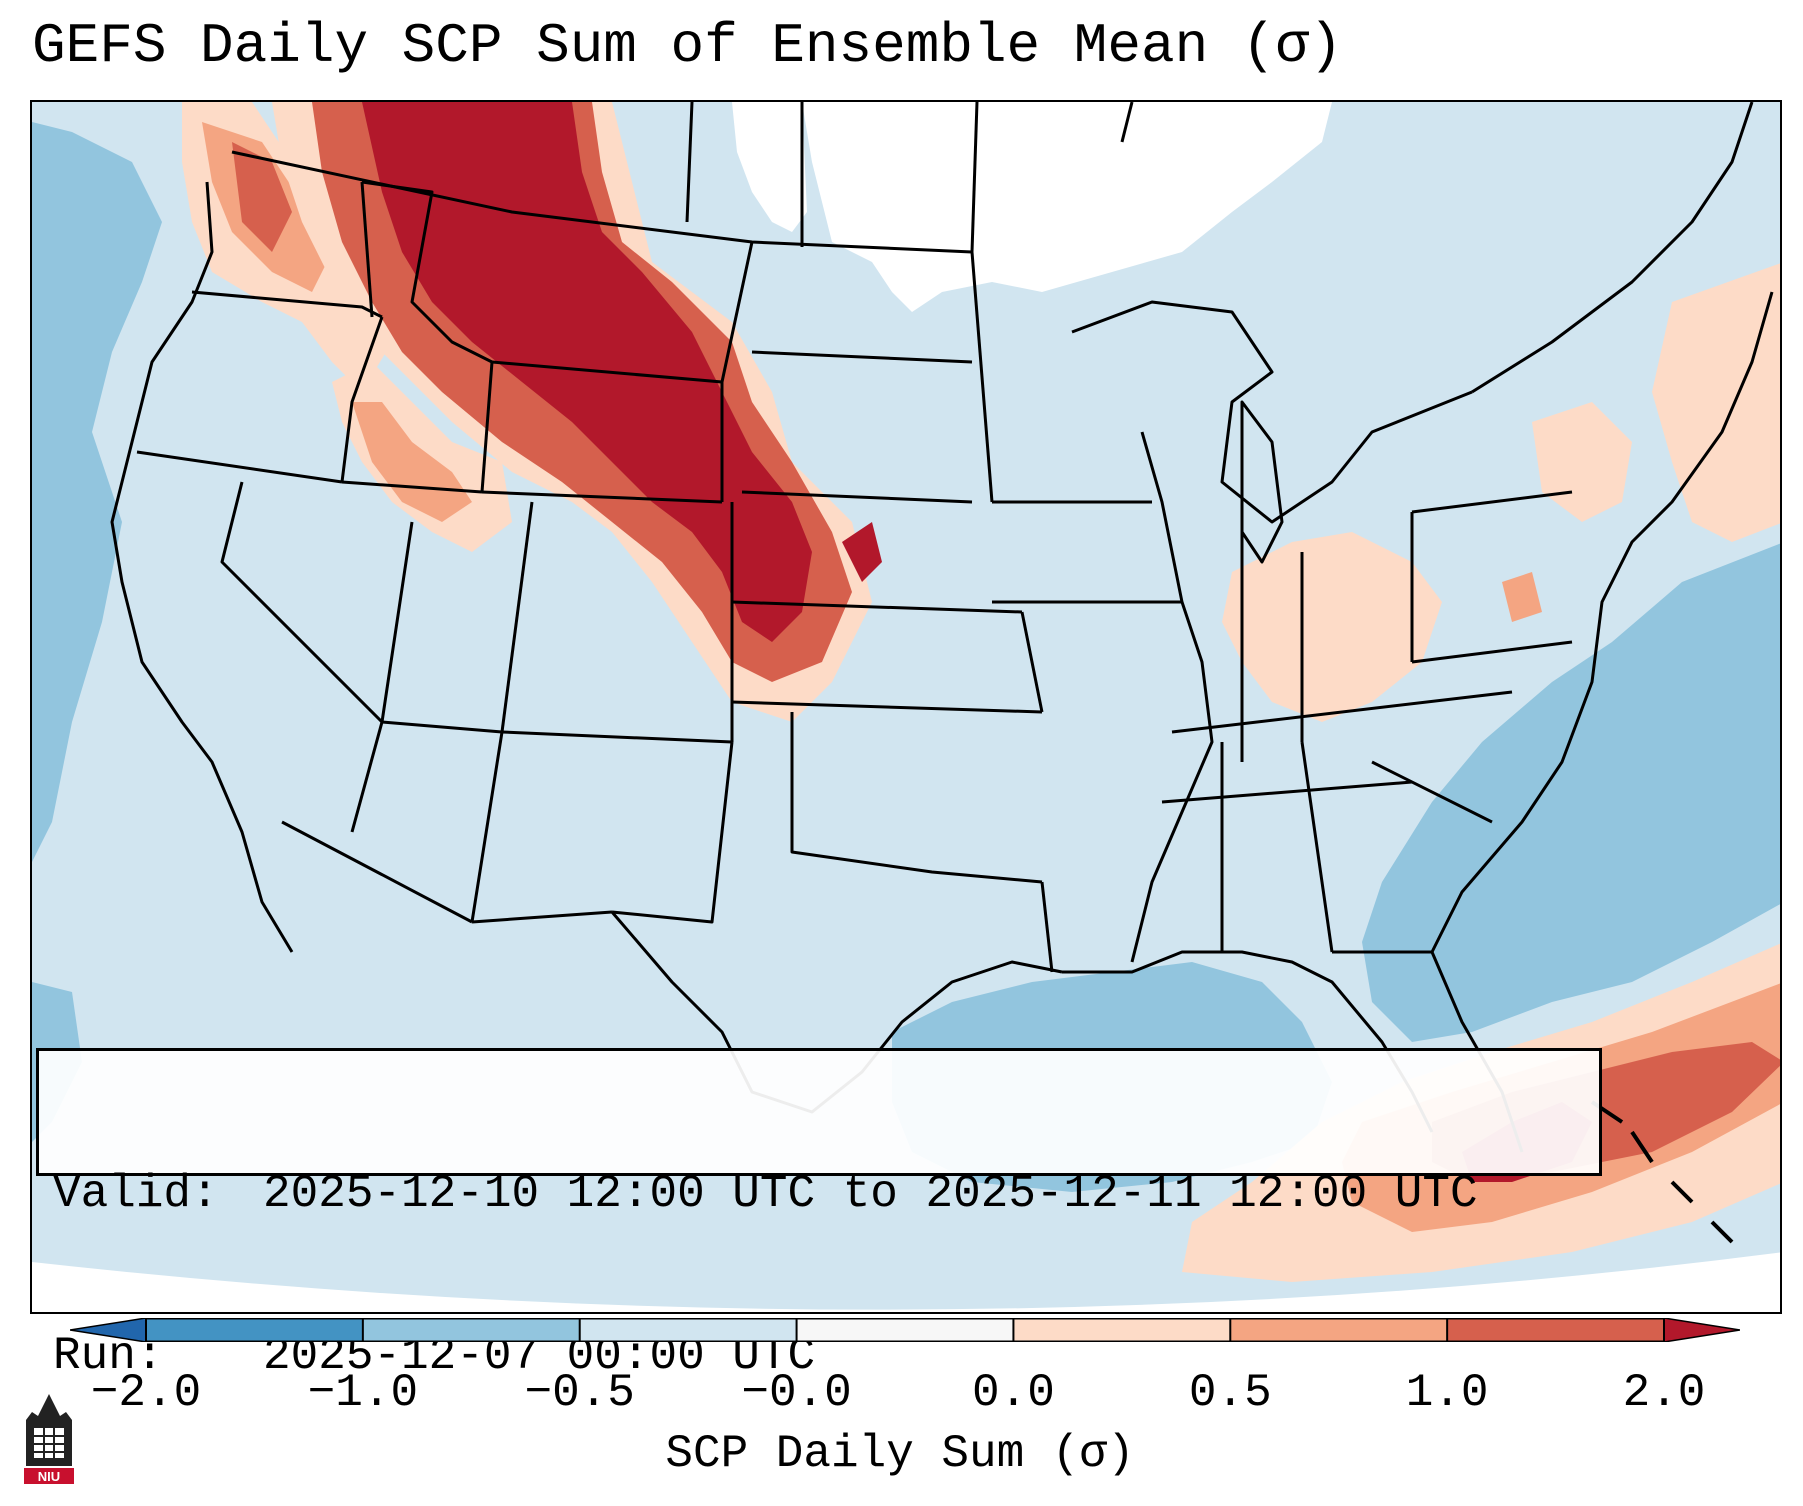 The height and width of the screenshot is (1506, 1803). What do you see at coordinates (1612, 248) in the screenshot?
I see `canada-east-line` at bounding box center [1612, 248].